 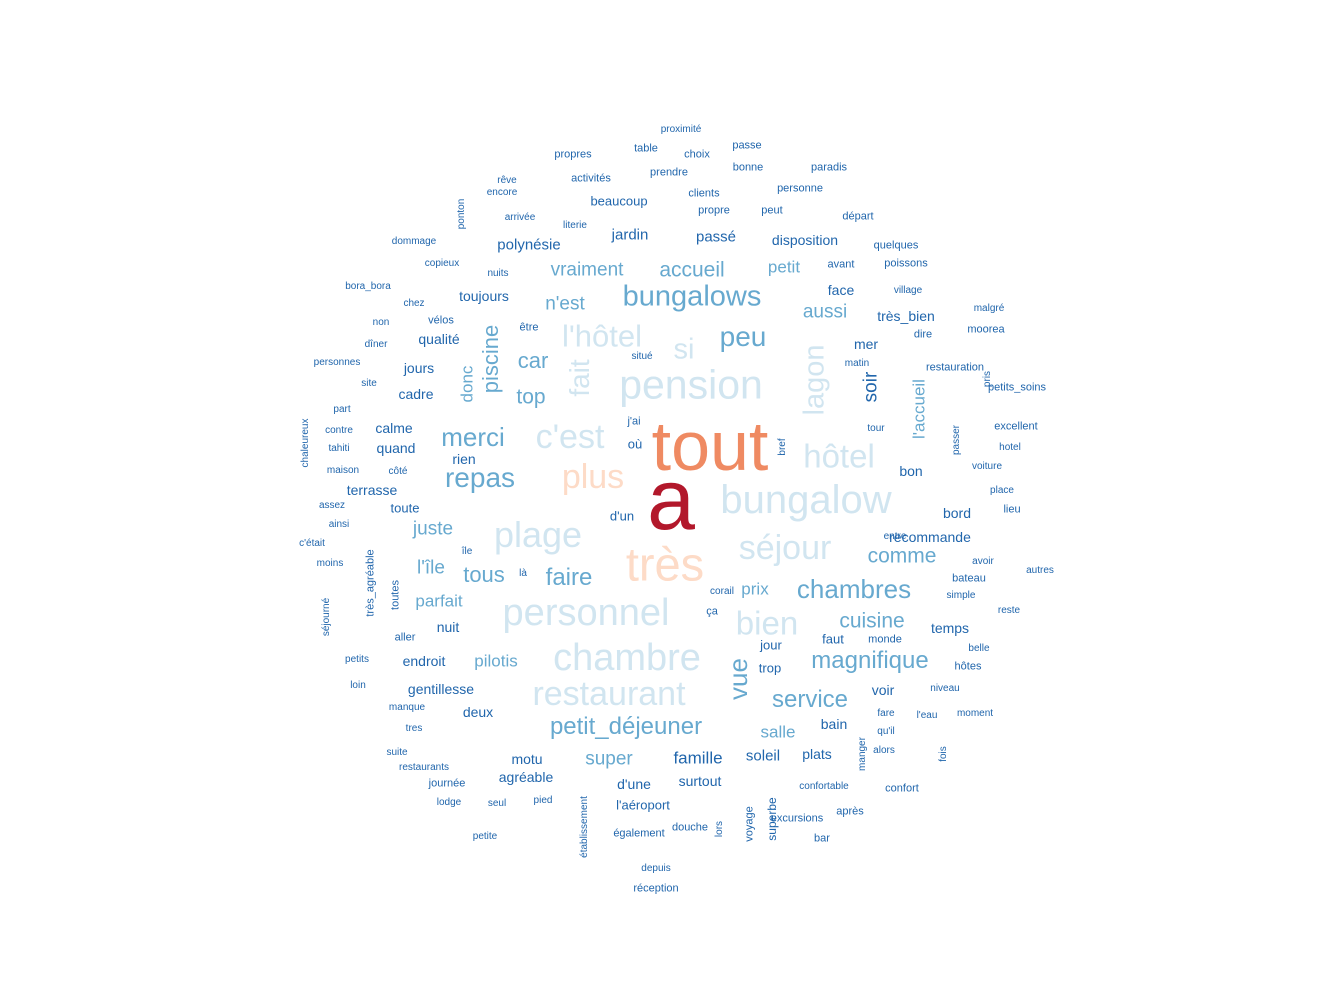 What do you see at coordinates (1012, 509) in the screenshot?
I see `word-lieu: lieu` at bounding box center [1012, 509].